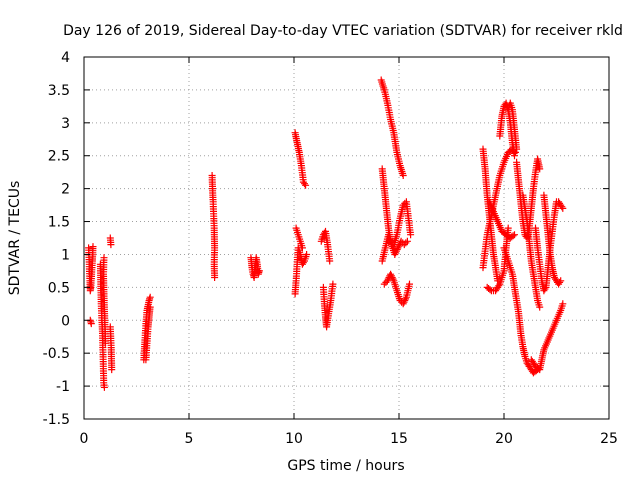 The height and width of the screenshot is (480, 640). What do you see at coordinates (65, 321) in the screenshot?
I see `y-tick-label: 0` at bounding box center [65, 321].